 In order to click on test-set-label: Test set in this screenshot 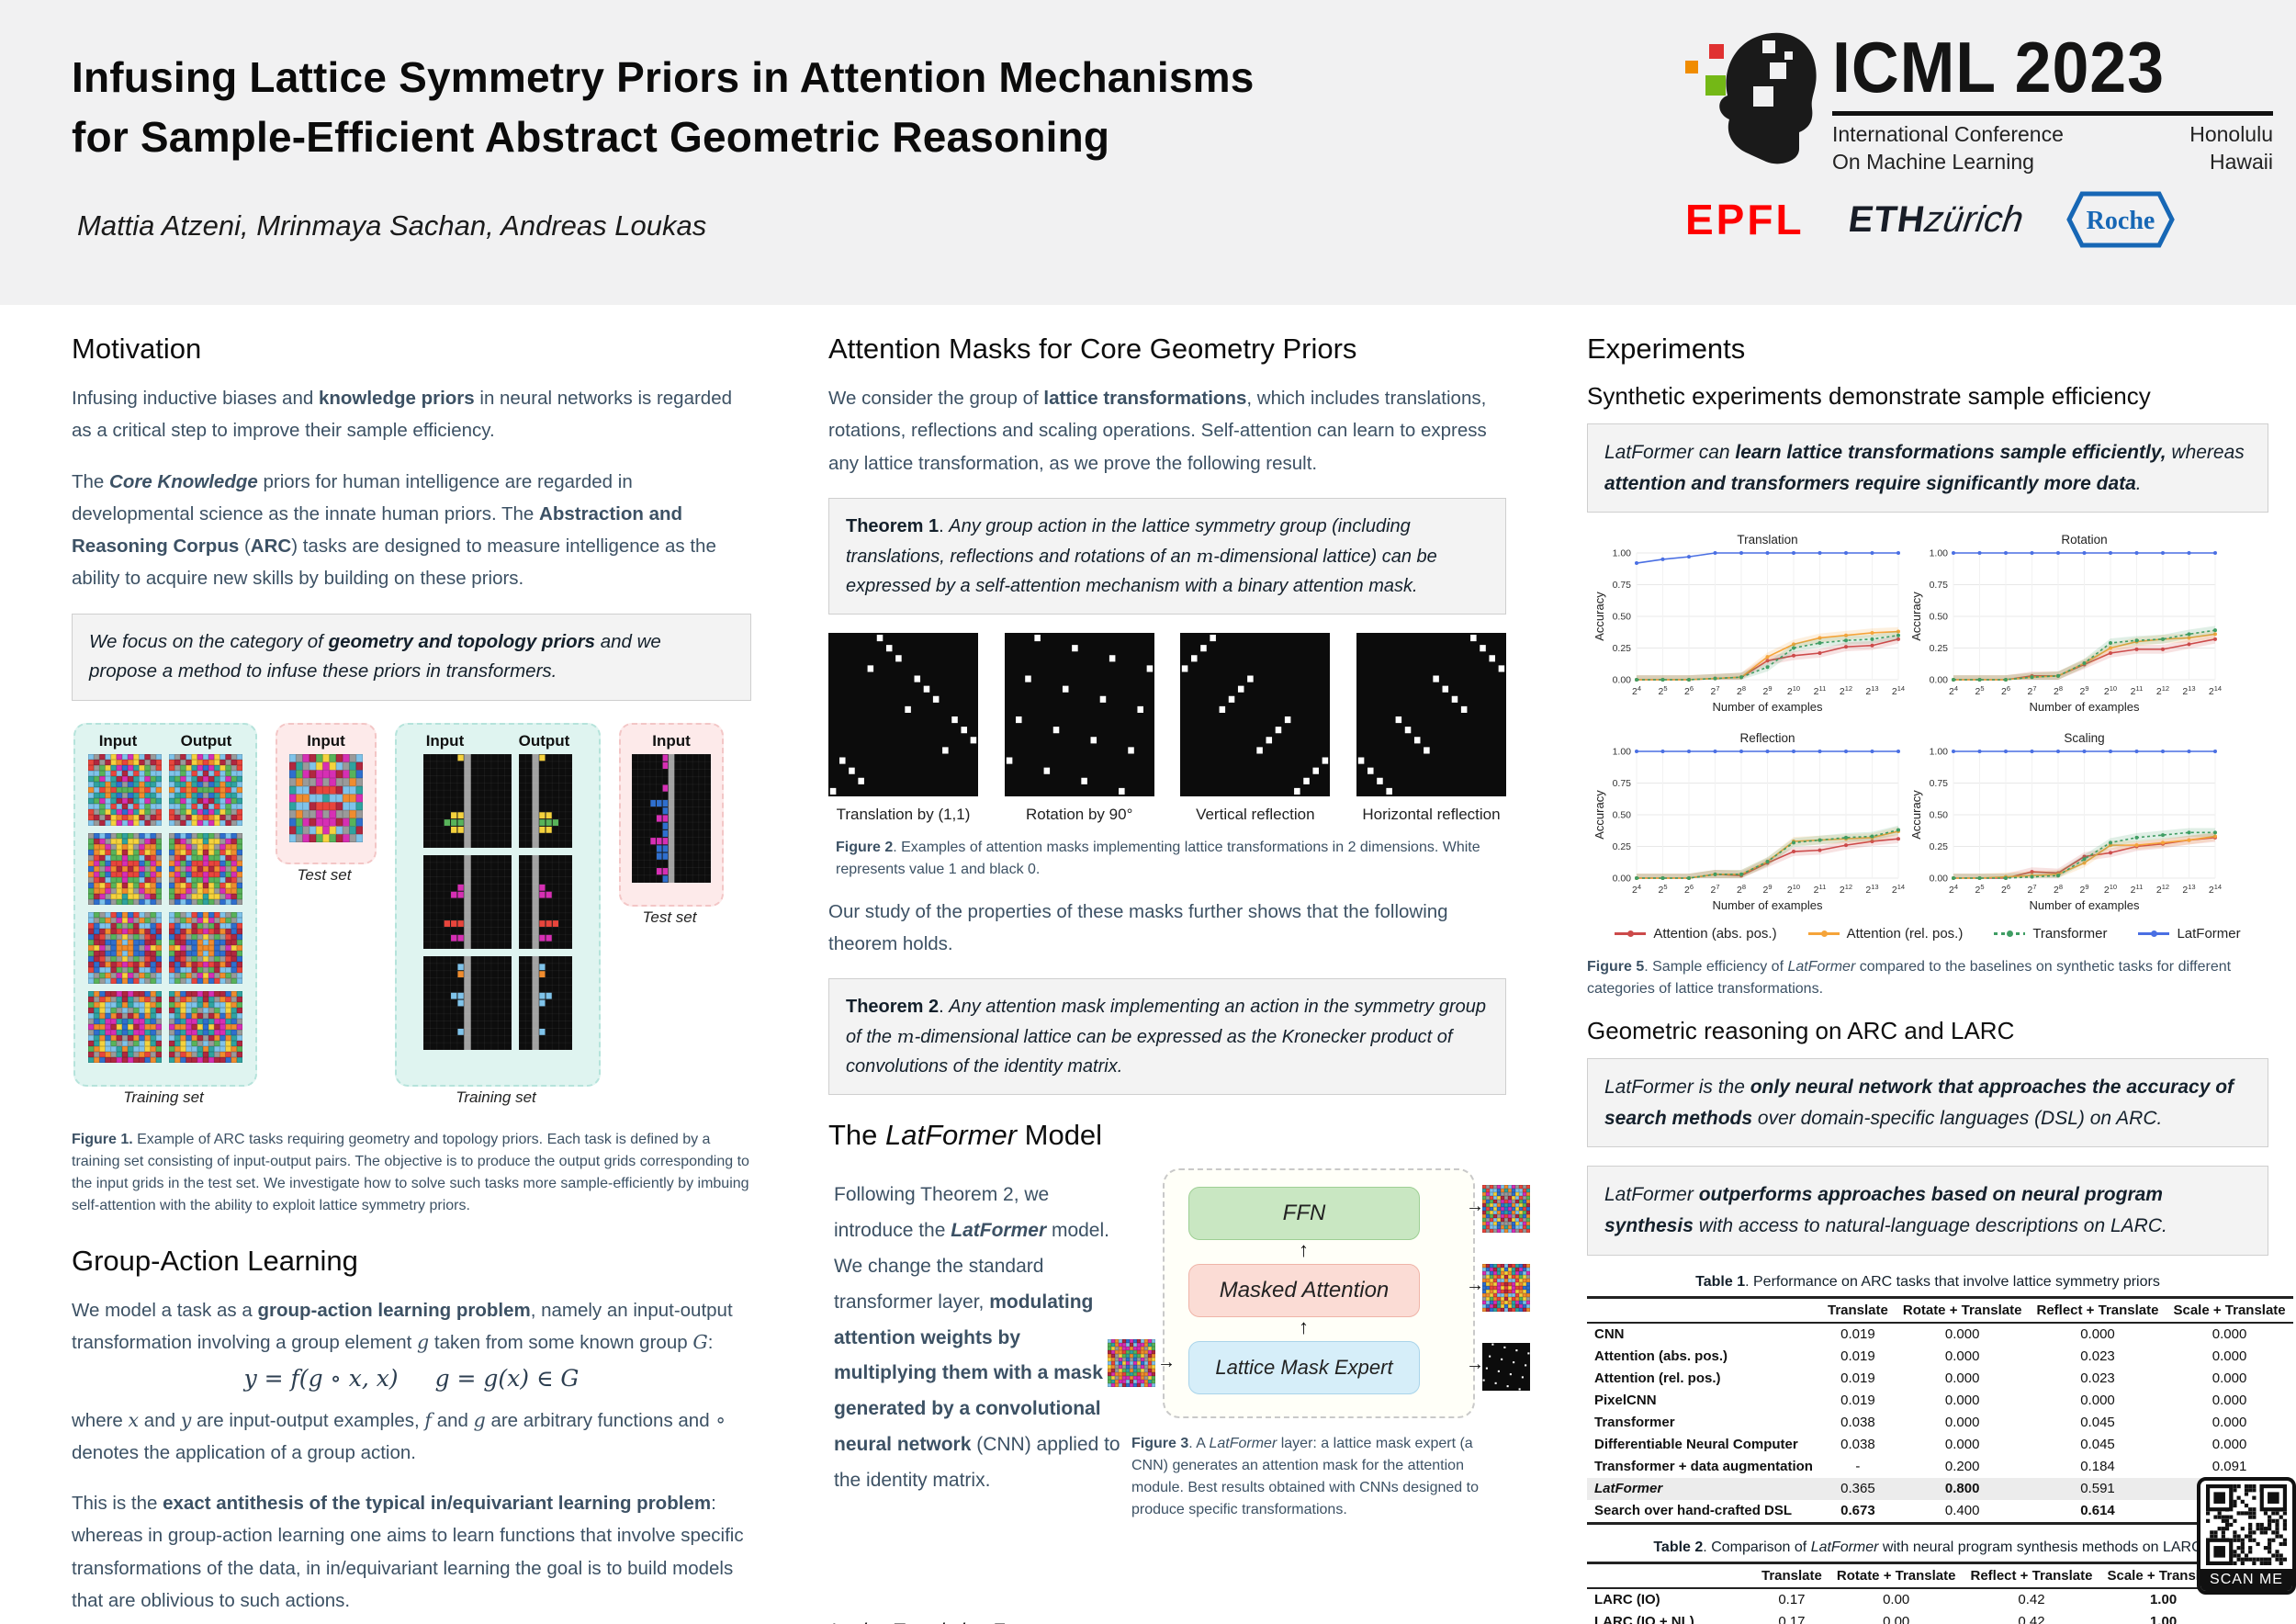, I will do `click(324, 875)`.